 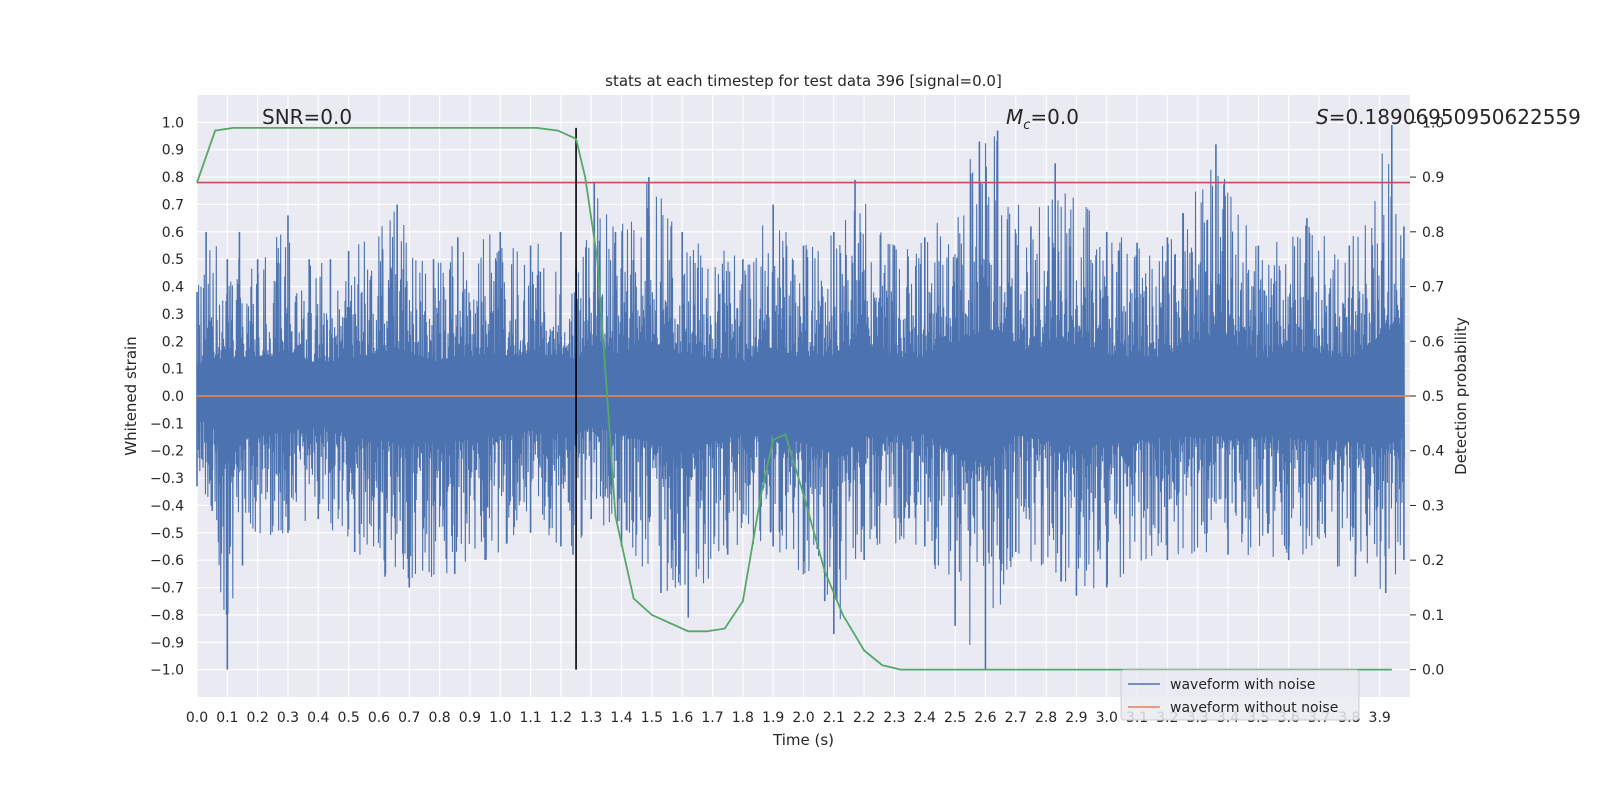 What do you see at coordinates (1433, 506) in the screenshot?
I see `y2-tick-label: 0.3` at bounding box center [1433, 506].